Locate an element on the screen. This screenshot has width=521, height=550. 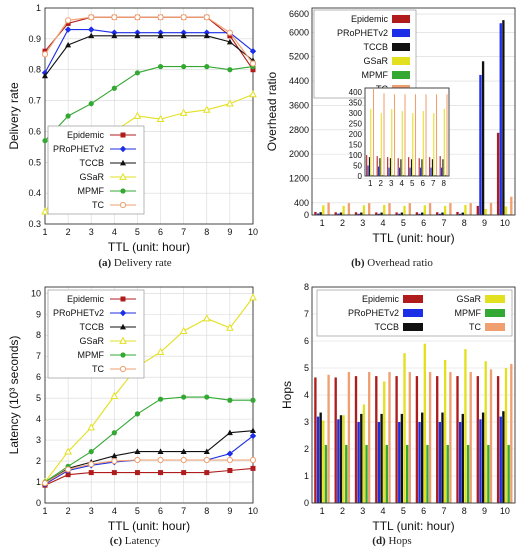
y-tick-label: 3600 is located at coordinates (299, 105).